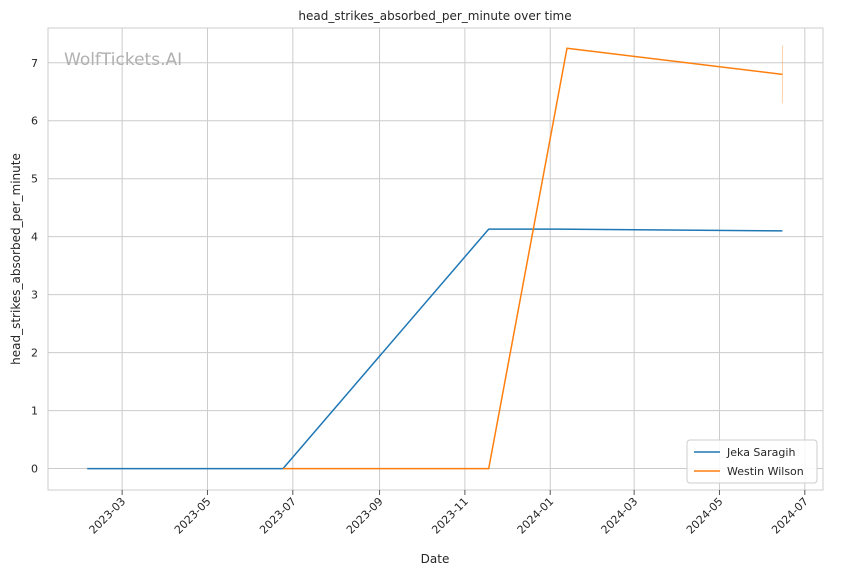 The image size is (844, 575). I want to click on x-tick-label: 2024-07, so click(790, 516).